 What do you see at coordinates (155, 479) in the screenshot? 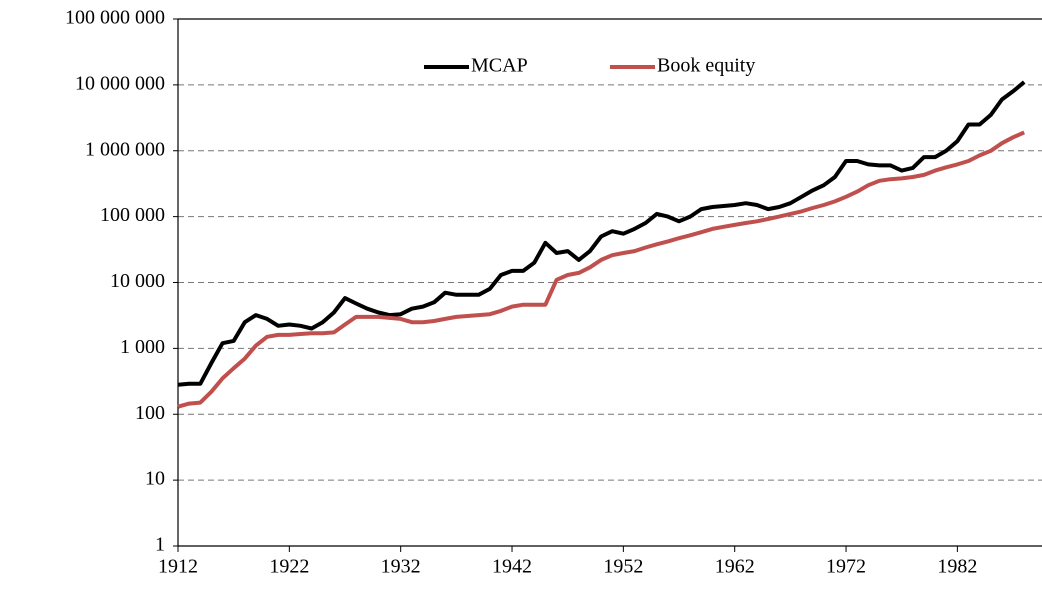
I see `y-tick-label: 10` at bounding box center [155, 479].